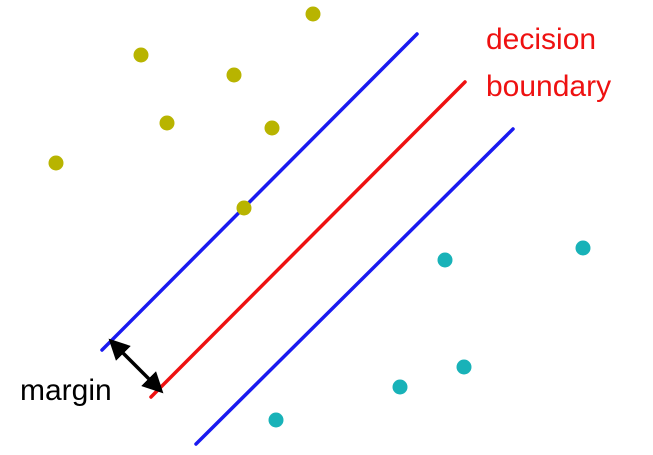 This screenshot has height=455, width=653. I want to click on decision-boundary-label-line1: decision, so click(541, 39).